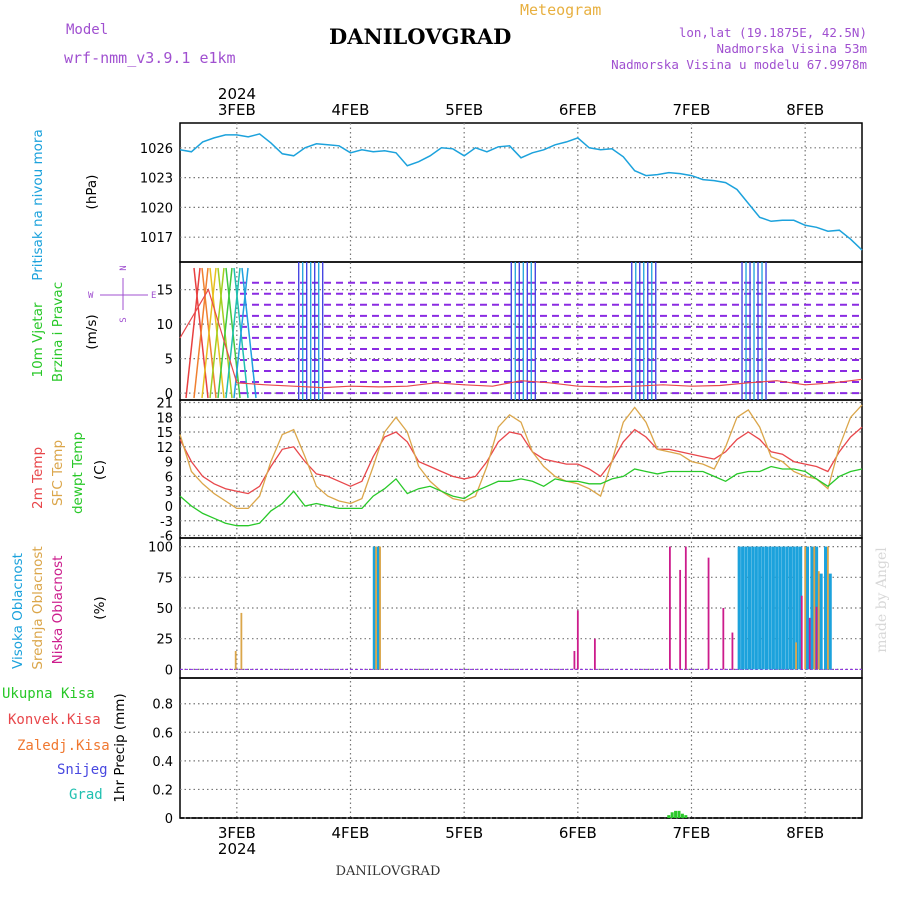 Image resolution: width=900 pixels, height=900 pixels. Describe the element at coordinates (692, 110) in the screenshot. I see `top-tick-label: 7FEB` at that location.